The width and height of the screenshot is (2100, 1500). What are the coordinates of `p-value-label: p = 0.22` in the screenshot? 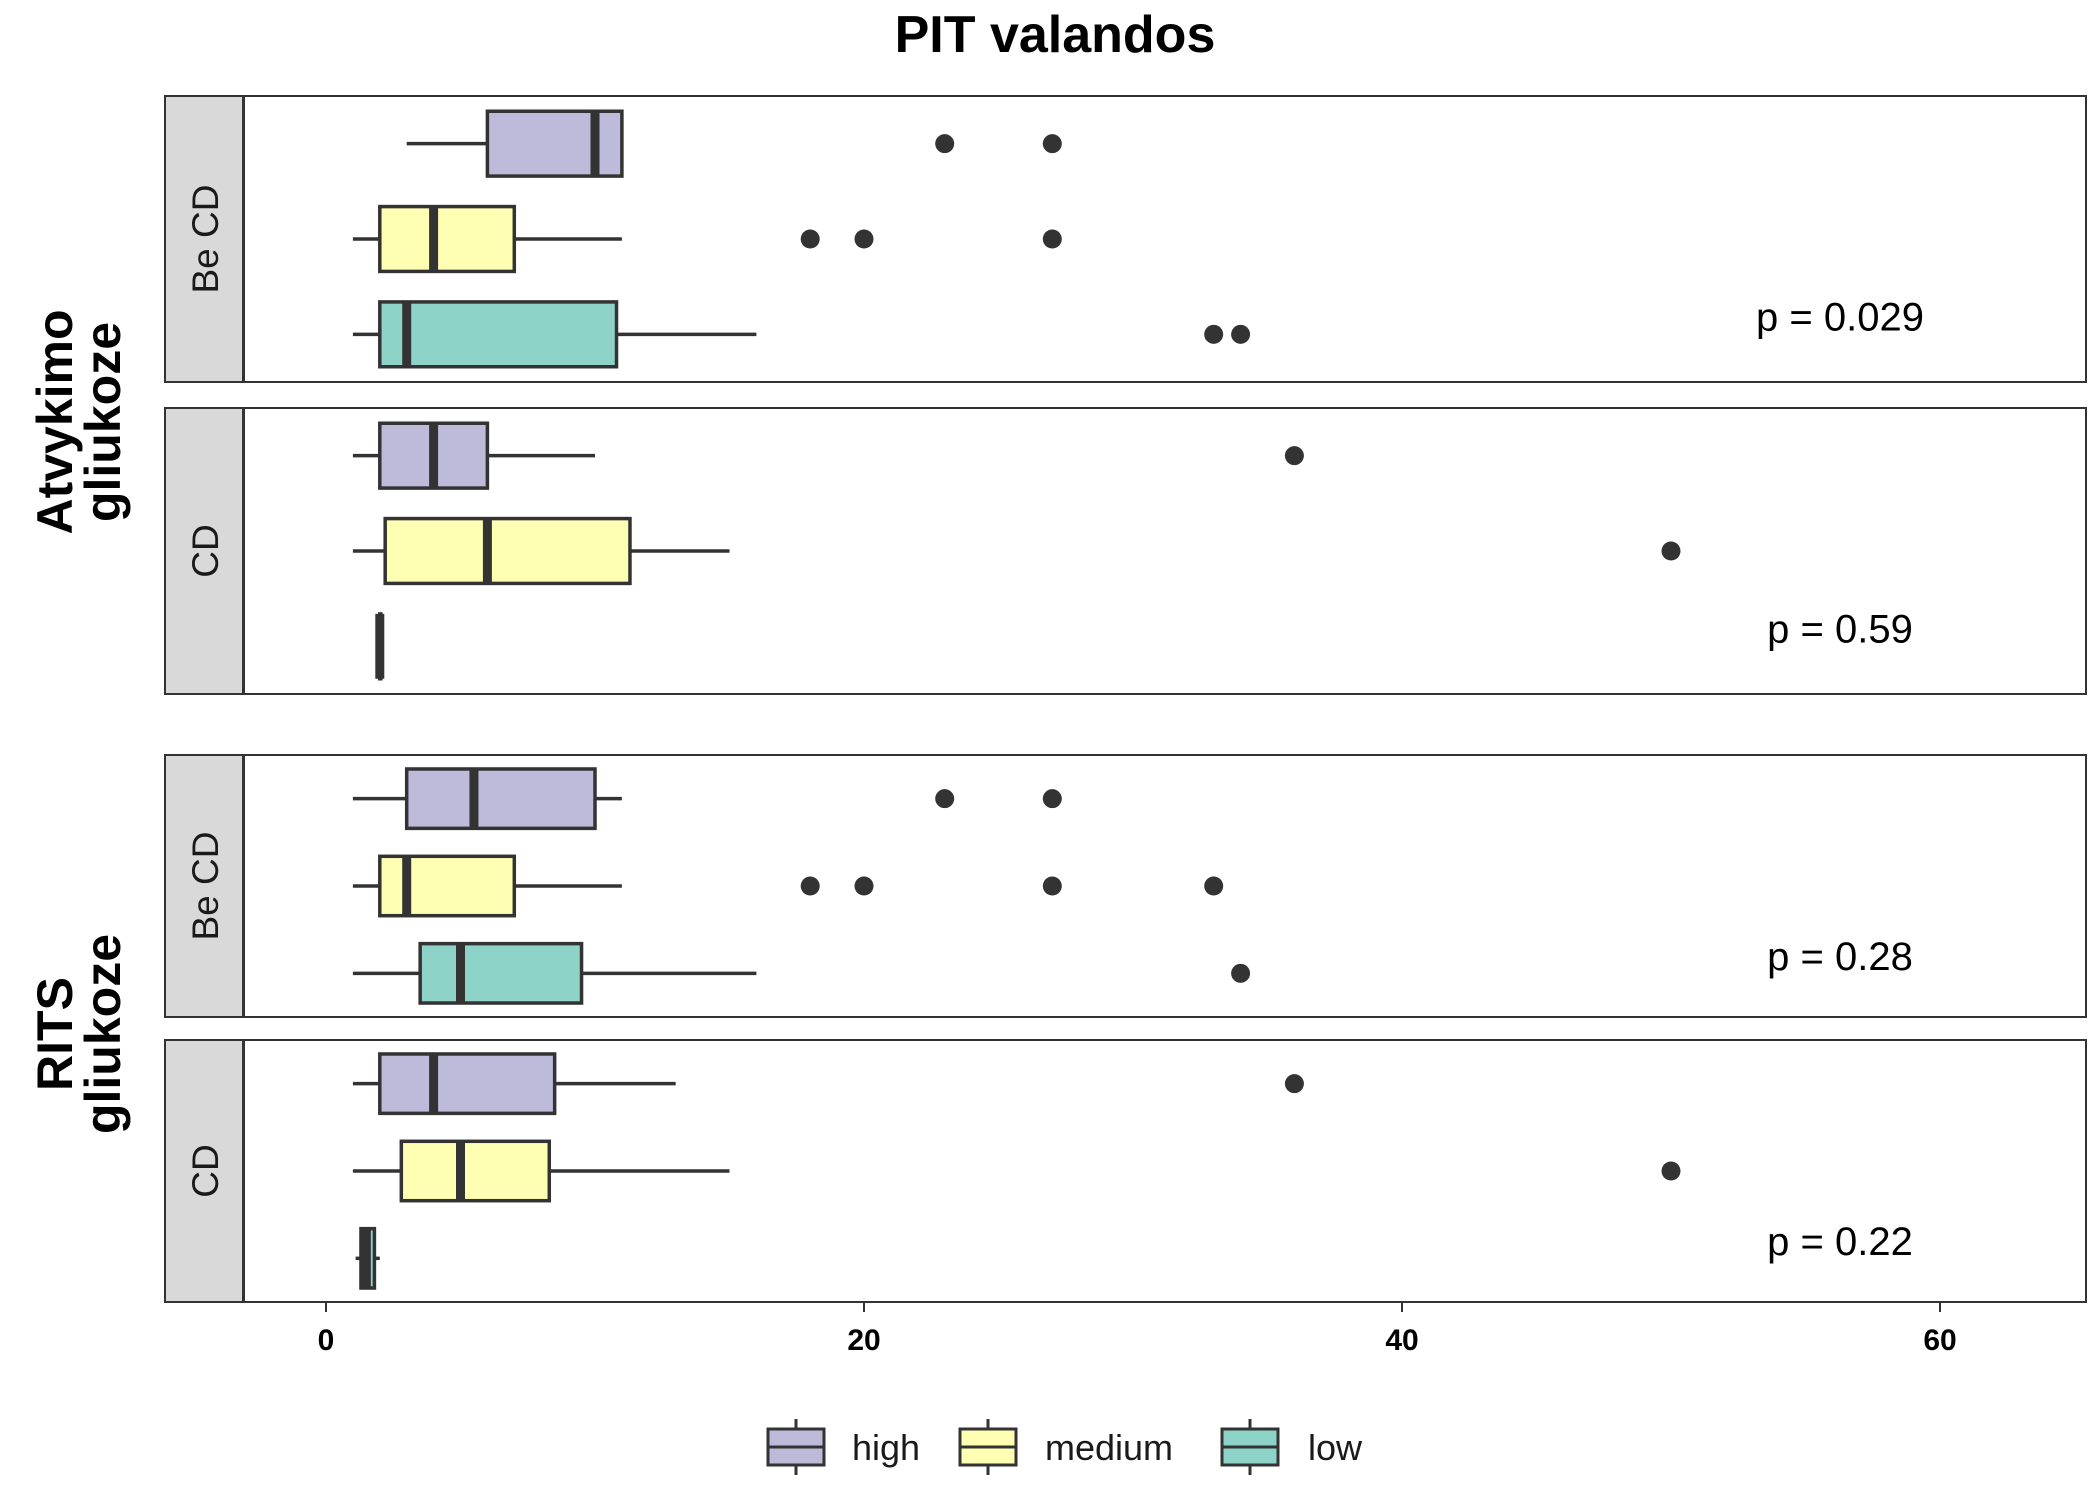 It's located at (1840, 1242).